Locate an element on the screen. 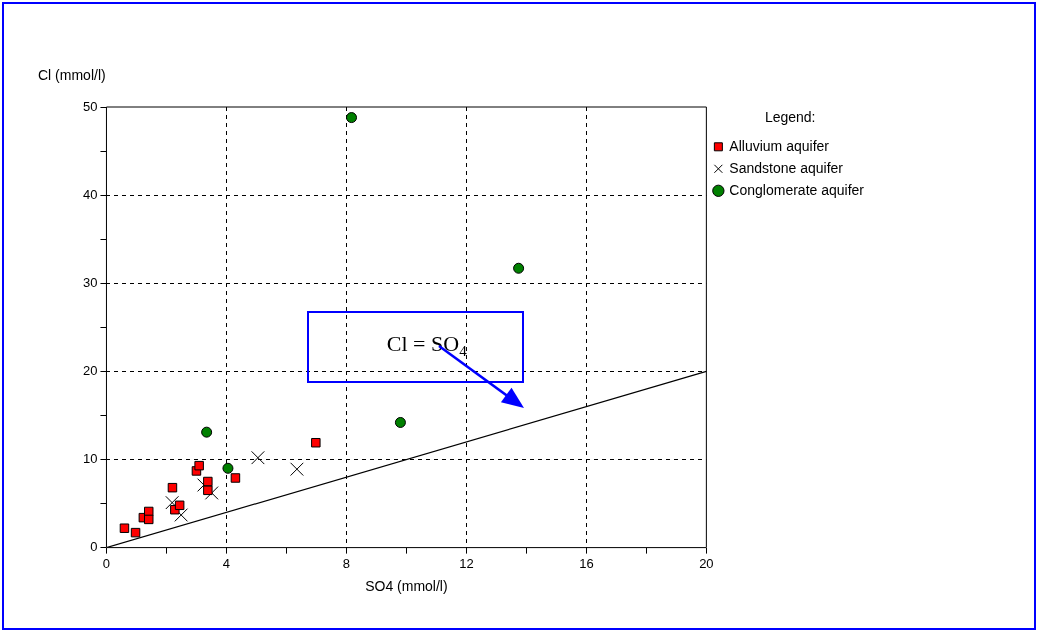  y-tick-label: 10 is located at coordinates (90, 459).